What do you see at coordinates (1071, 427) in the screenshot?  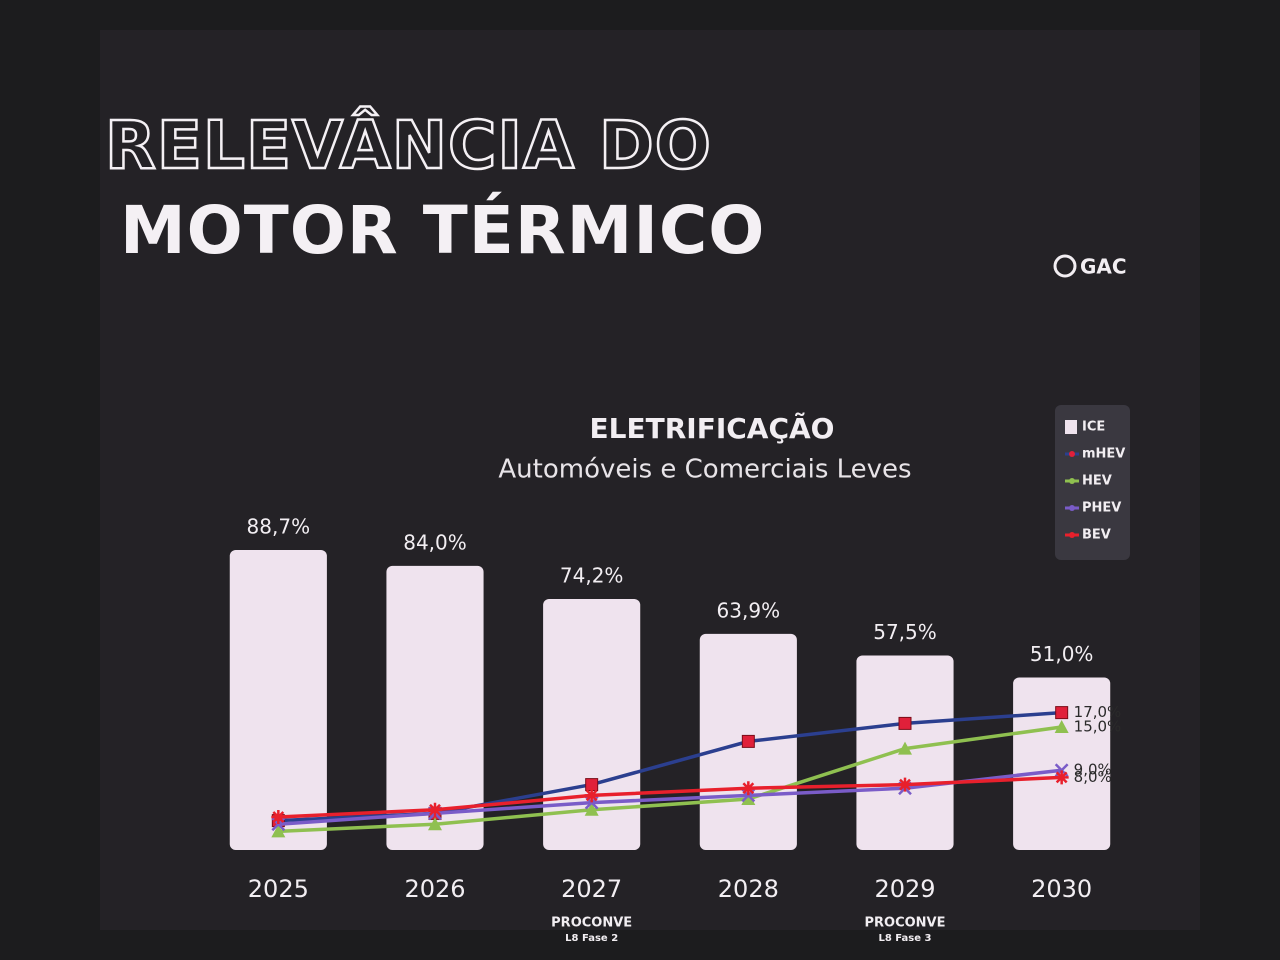 I see `legend-swatch` at bounding box center [1071, 427].